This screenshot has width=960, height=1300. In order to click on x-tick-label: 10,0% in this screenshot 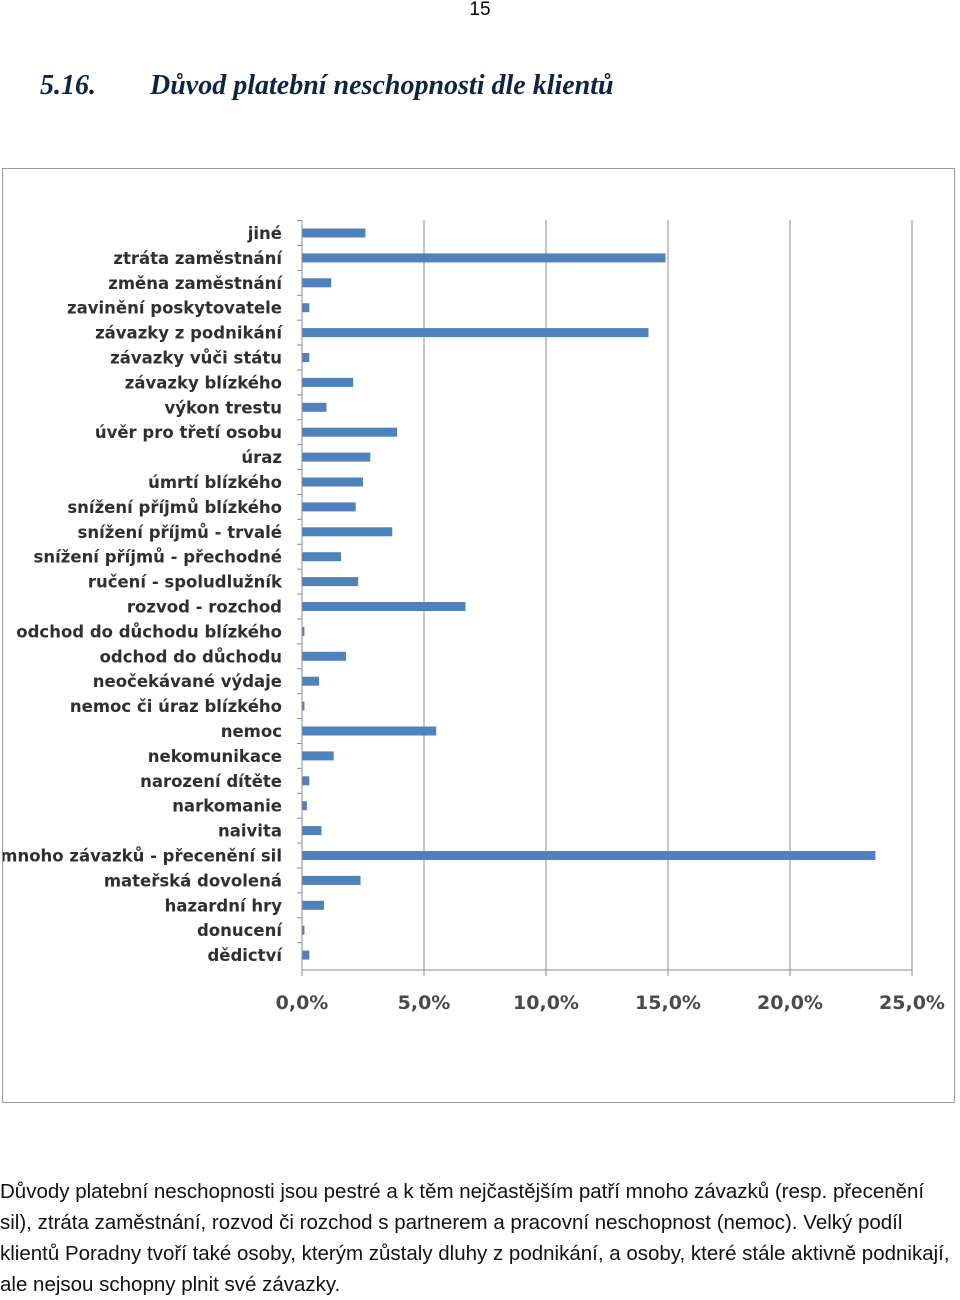, I will do `click(546, 1003)`.